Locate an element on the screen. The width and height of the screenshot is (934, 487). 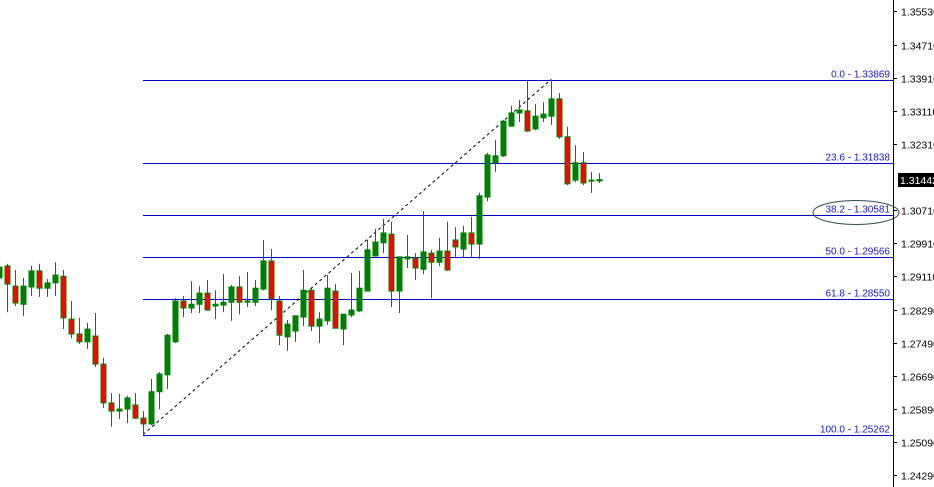
current-price-label: 1.31442 is located at coordinates (917, 181).